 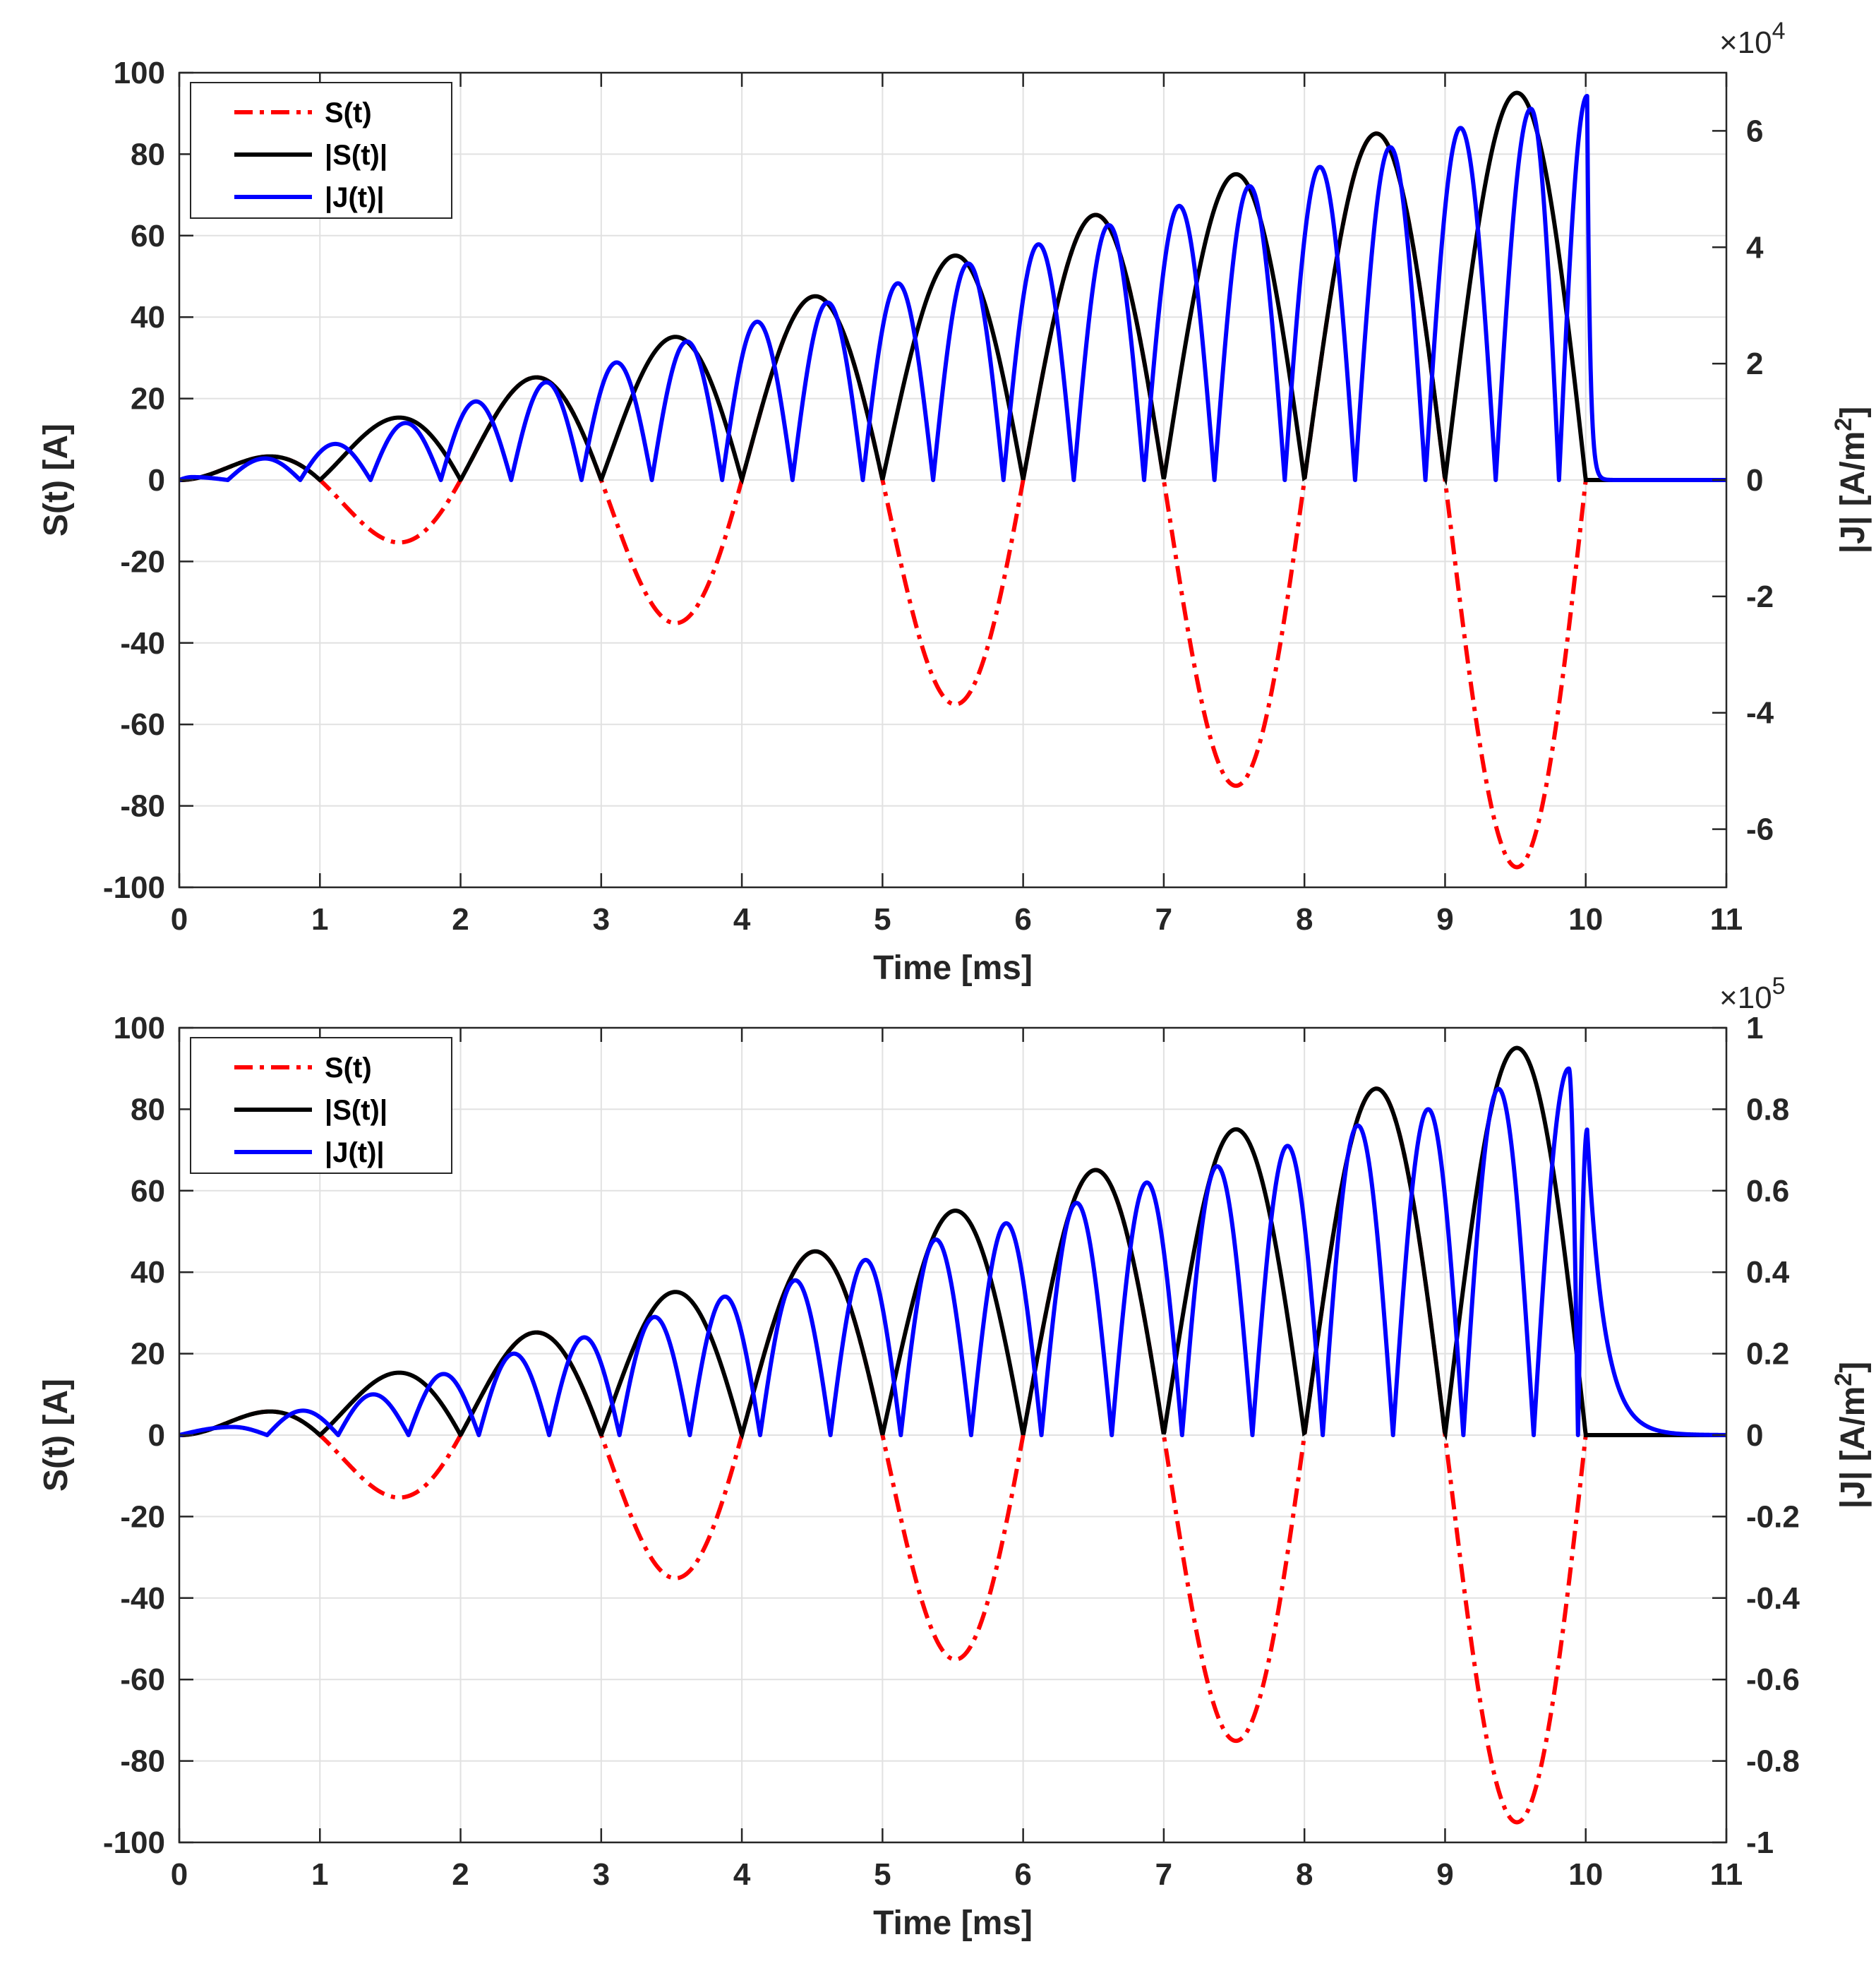 What do you see at coordinates (1767, 1191) in the screenshot?
I see `y-right-tick-label: 0.6` at bounding box center [1767, 1191].